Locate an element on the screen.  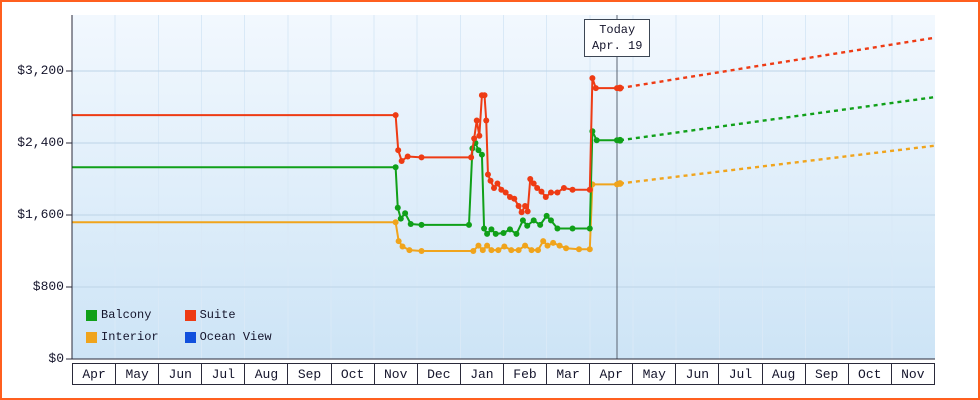
legend-label-suite: Suite is located at coordinates (217, 315).